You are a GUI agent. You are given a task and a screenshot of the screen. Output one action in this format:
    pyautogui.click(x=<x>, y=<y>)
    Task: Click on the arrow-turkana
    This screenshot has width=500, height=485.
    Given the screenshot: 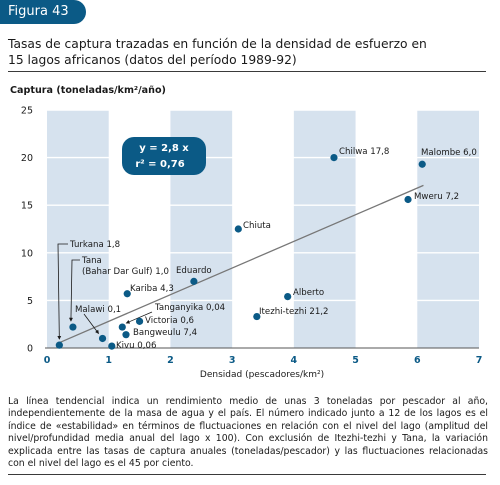 What is the action you would take?
    pyautogui.click(x=62, y=291)
    